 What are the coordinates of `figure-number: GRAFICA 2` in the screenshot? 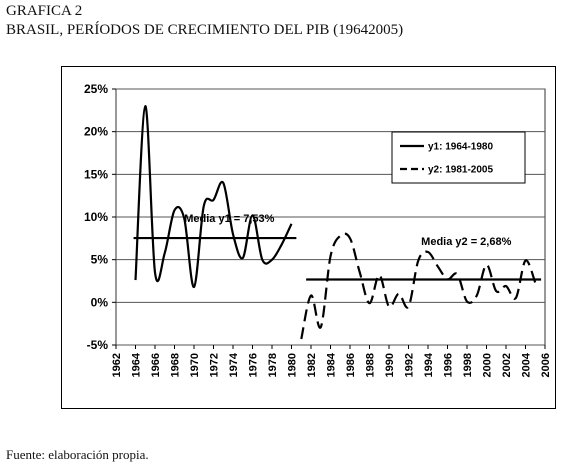 It's located at (44, 11).